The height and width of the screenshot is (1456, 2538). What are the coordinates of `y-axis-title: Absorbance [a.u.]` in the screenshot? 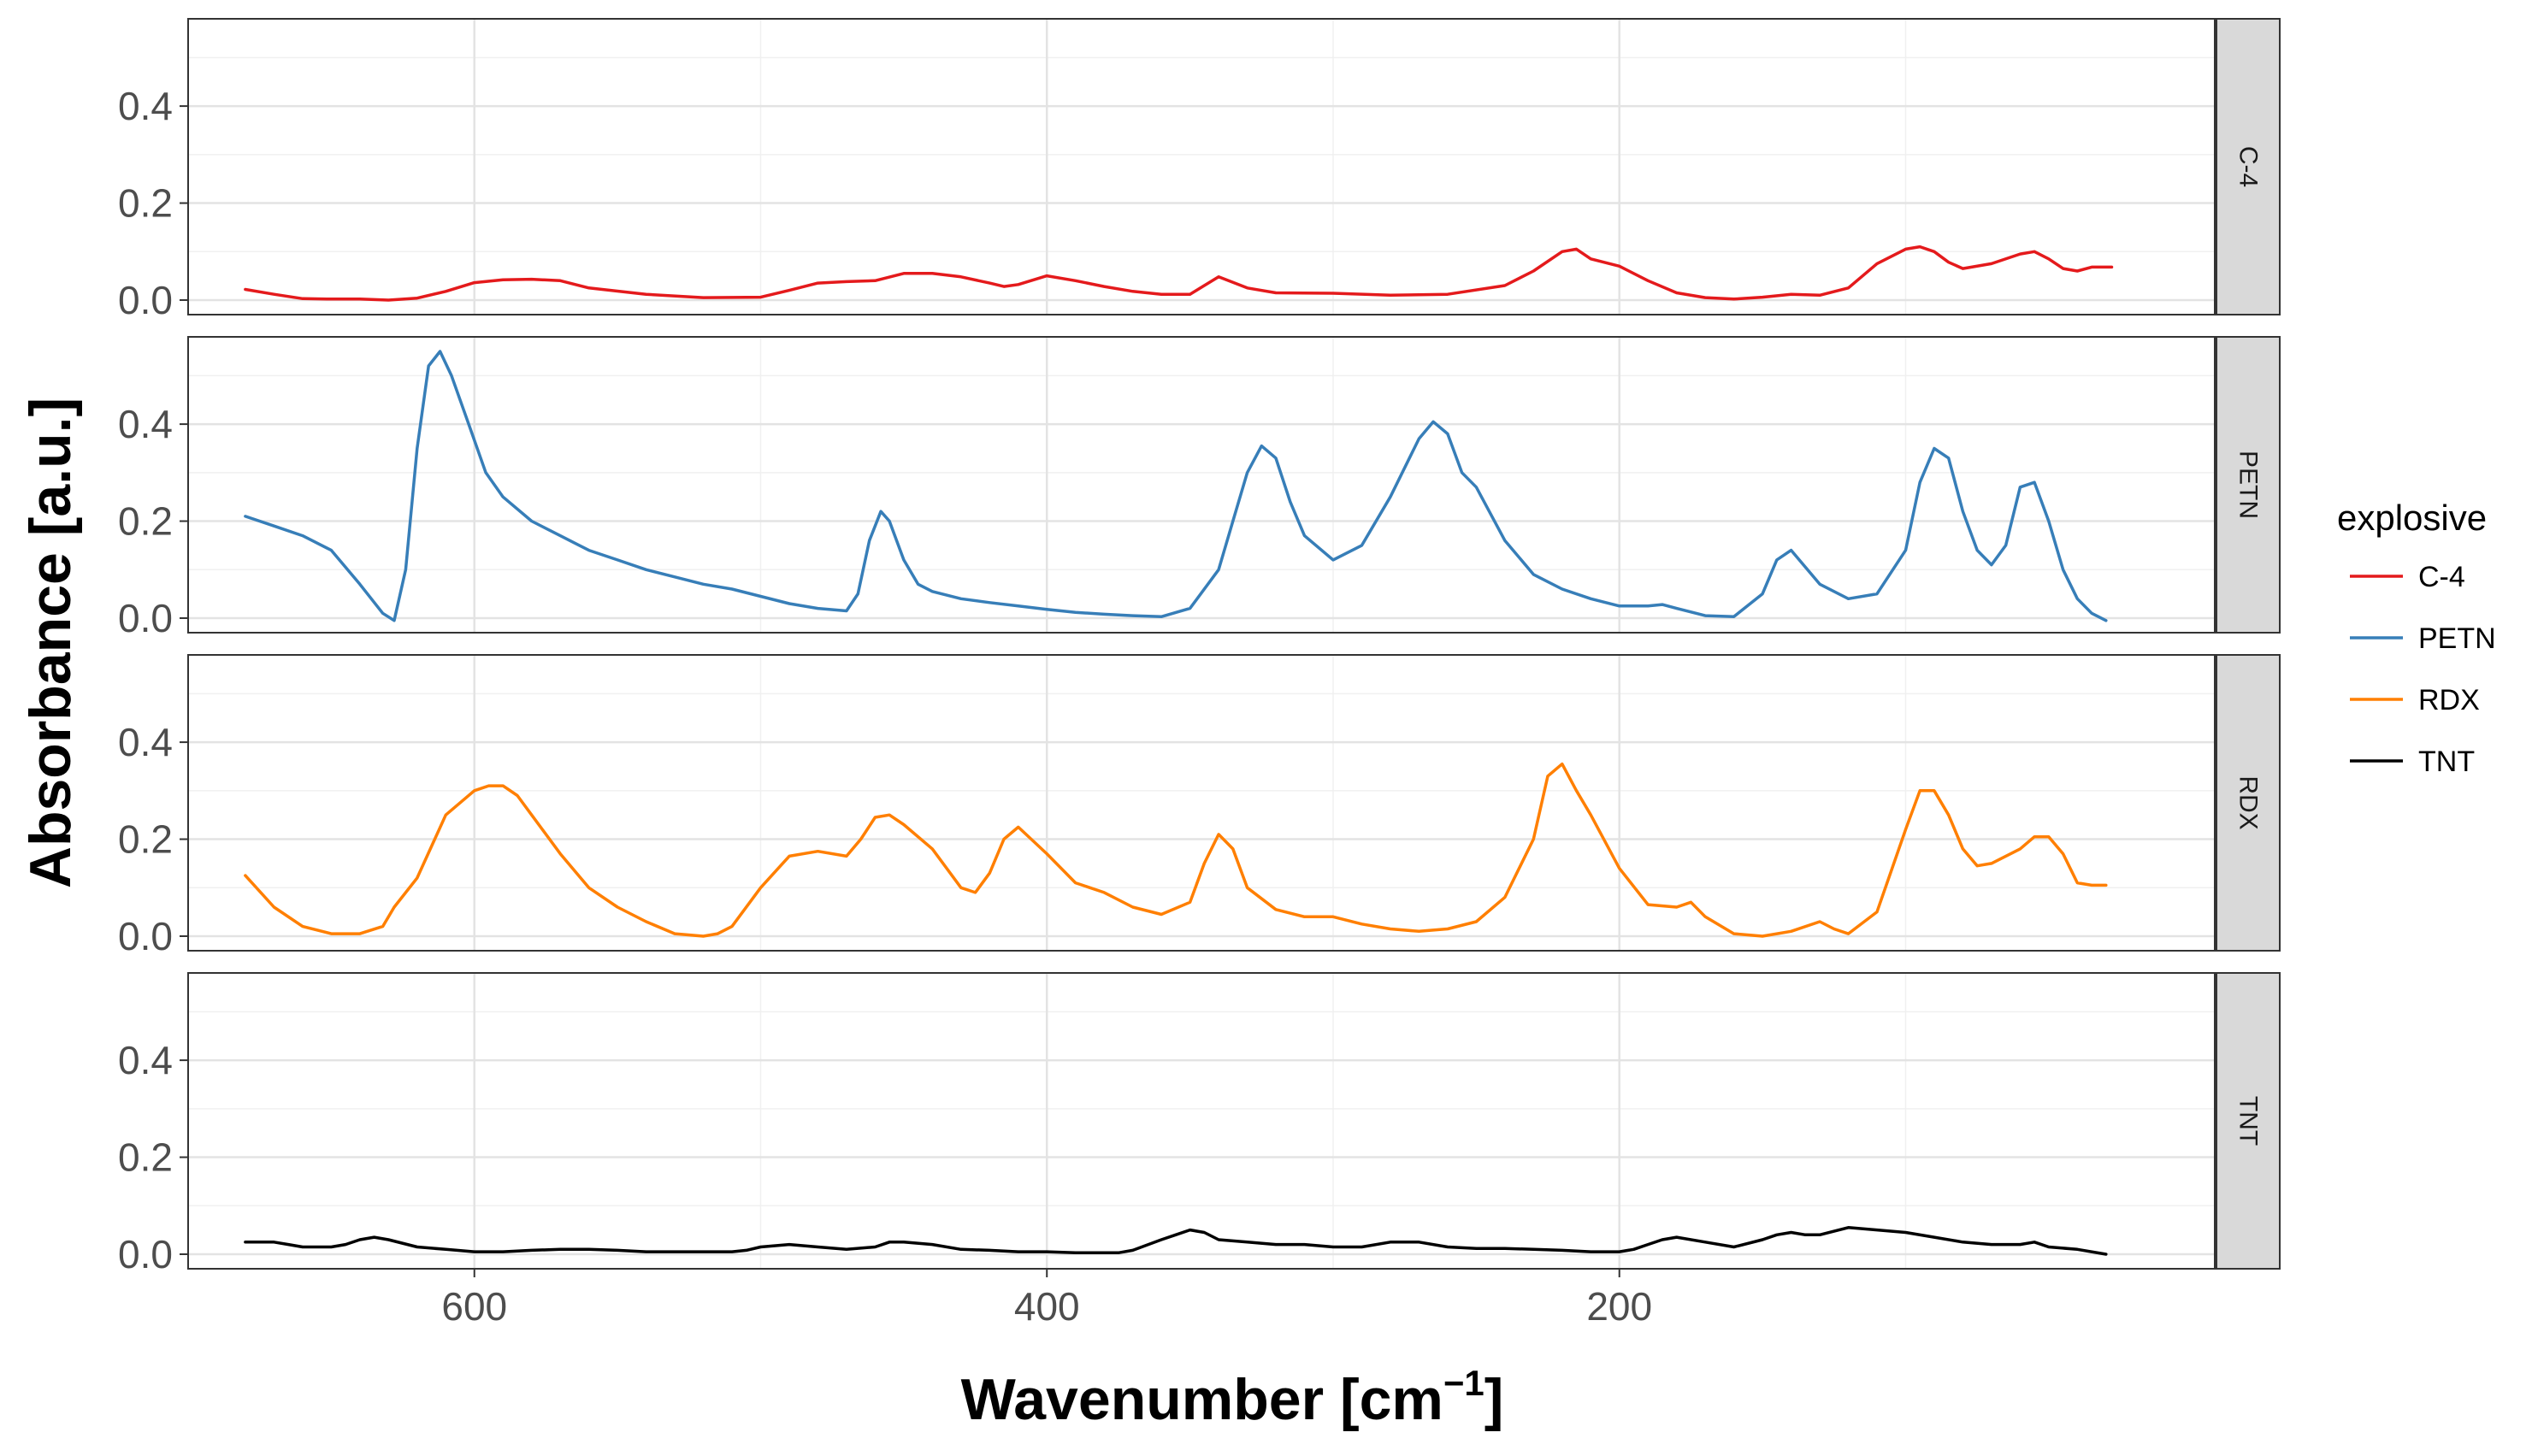 It's located at (50, 643).